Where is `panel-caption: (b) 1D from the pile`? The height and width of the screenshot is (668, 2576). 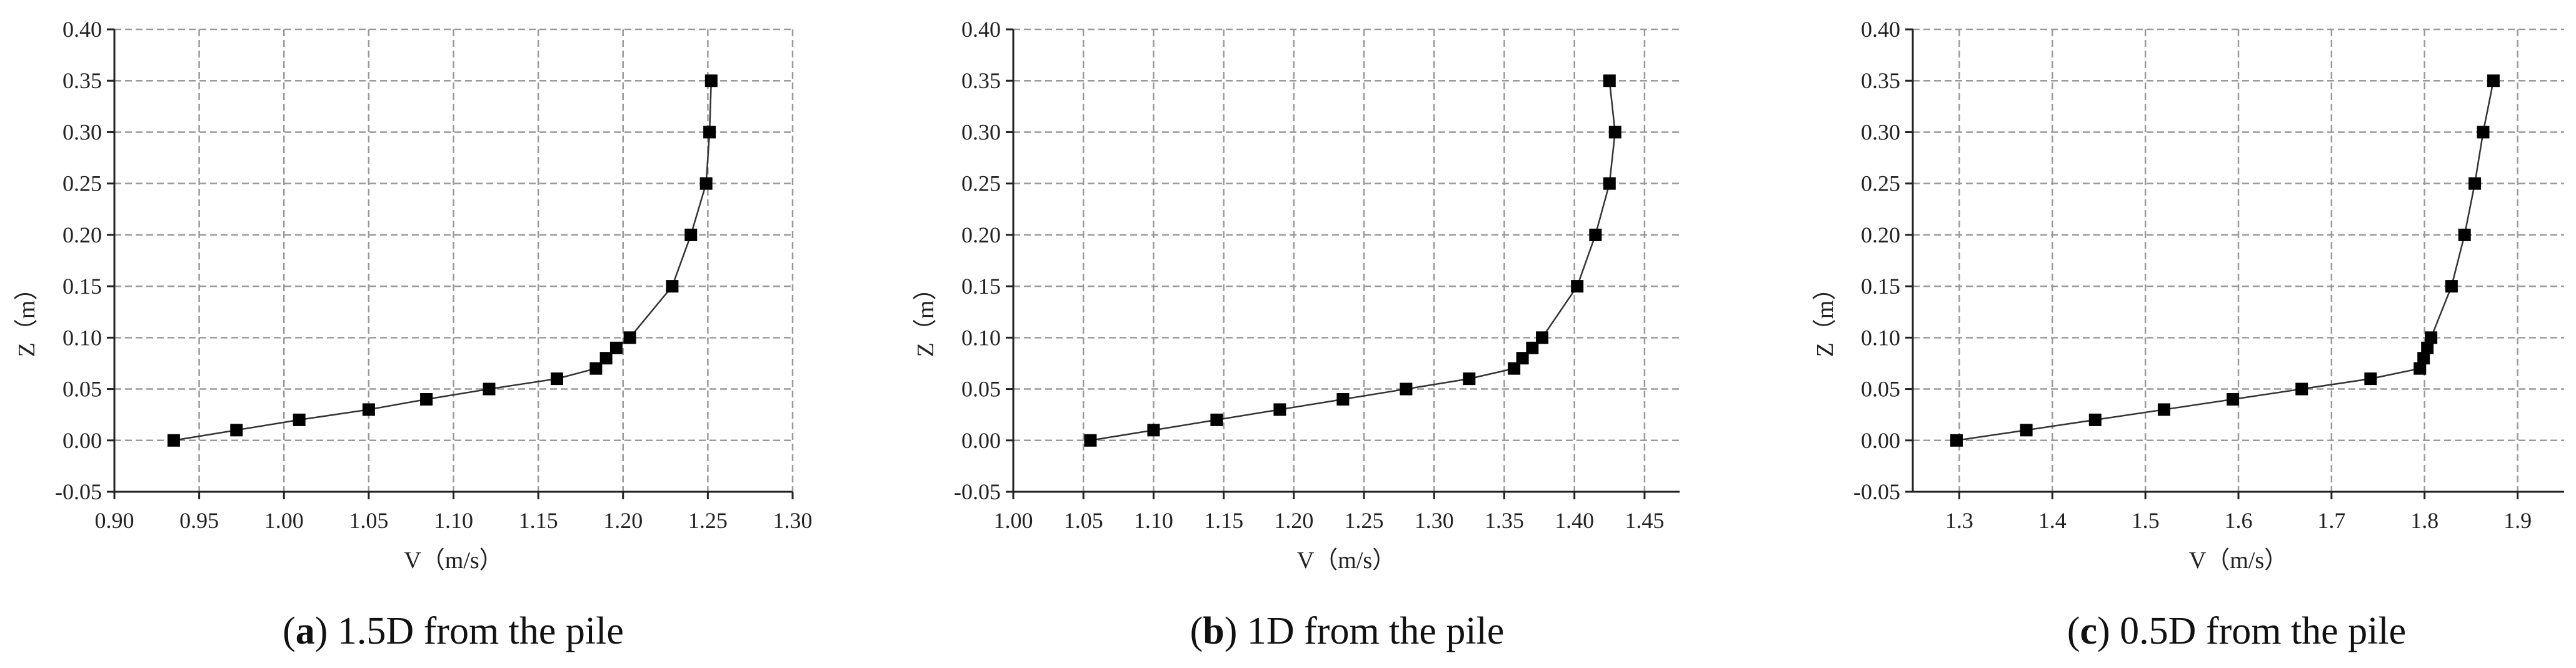 panel-caption: (b) 1D from the pile is located at coordinates (1347, 631).